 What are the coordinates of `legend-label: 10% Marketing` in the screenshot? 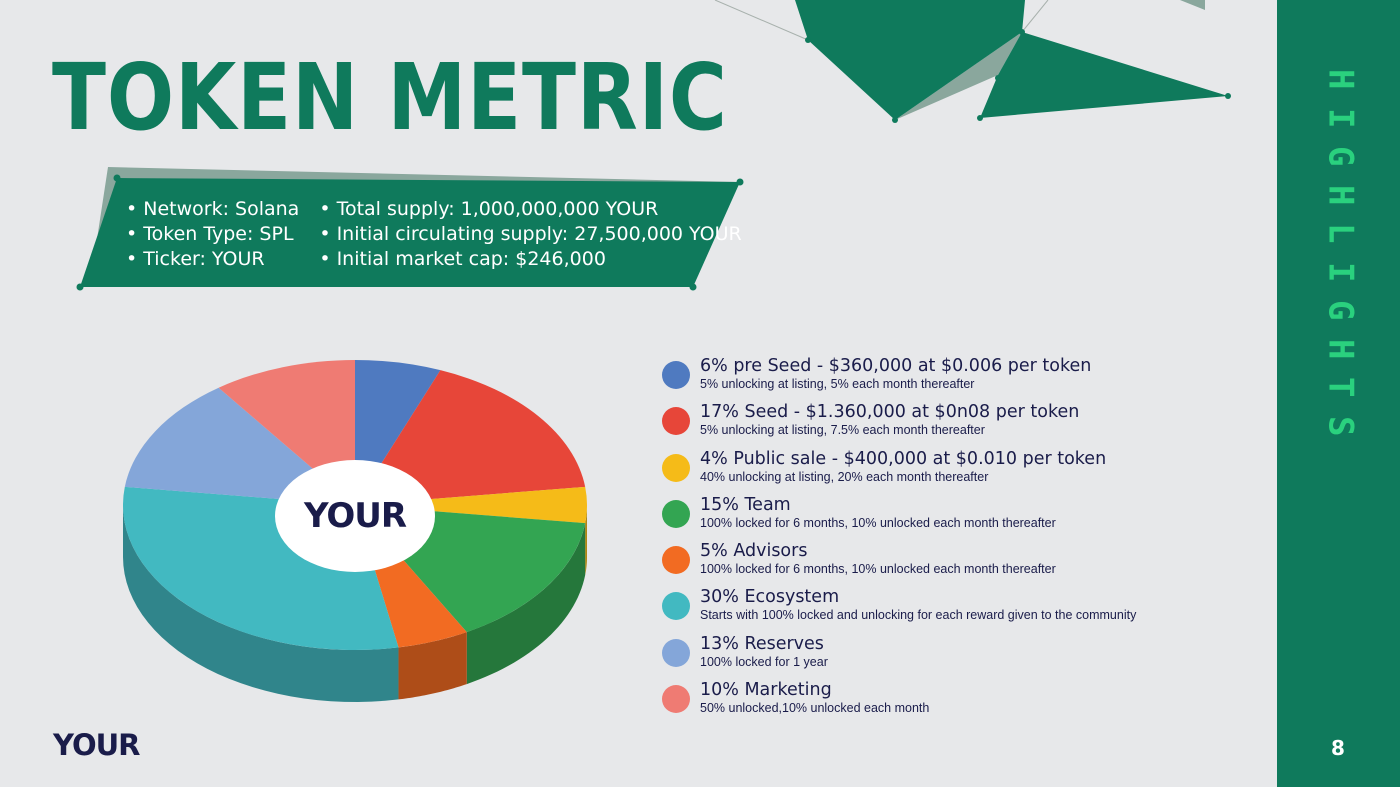 It's located at (766, 690).